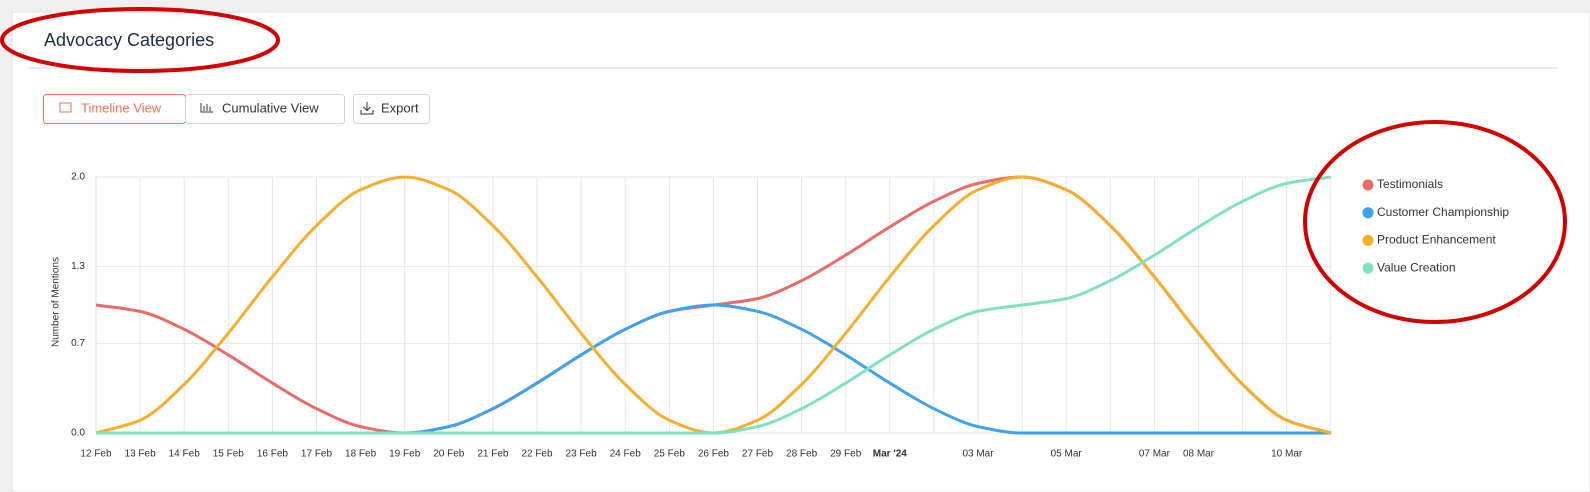  What do you see at coordinates (229, 454) in the screenshot?
I see `x-tick-label: 15 Feb` at bounding box center [229, 454].